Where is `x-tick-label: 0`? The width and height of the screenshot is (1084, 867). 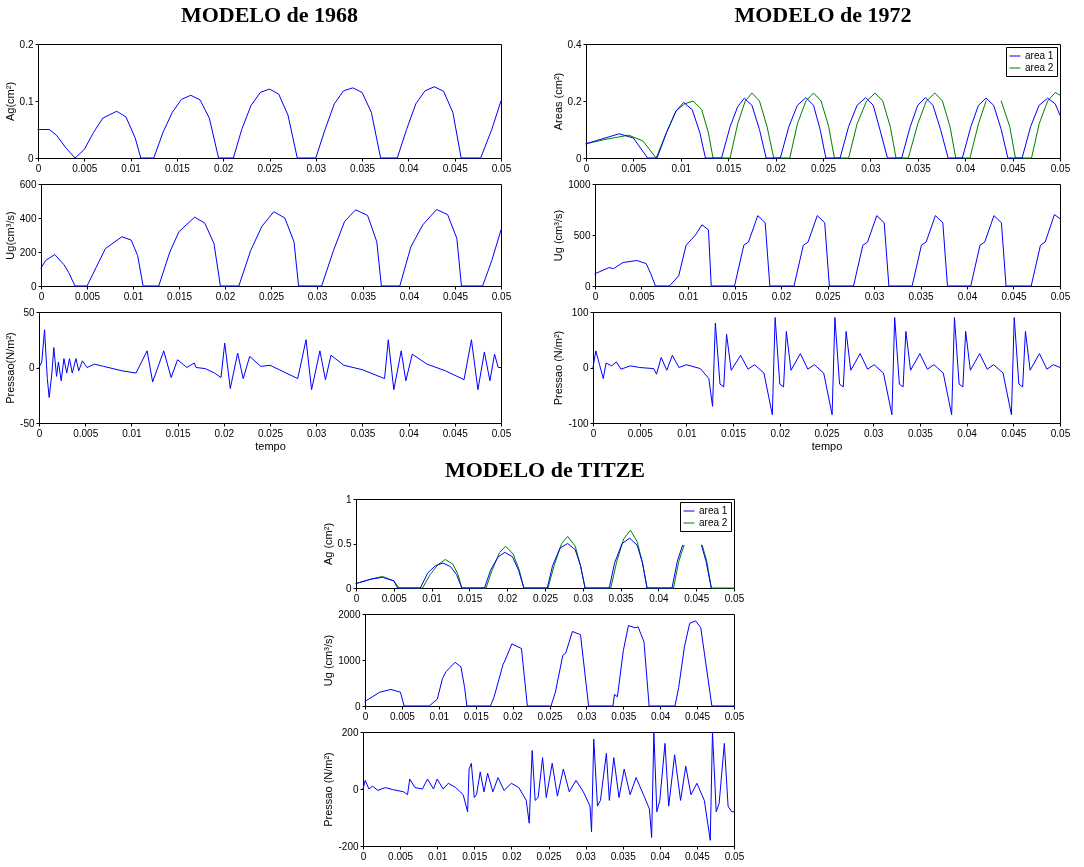
x-tick-label: 0 is located at coordinates (365, 716).